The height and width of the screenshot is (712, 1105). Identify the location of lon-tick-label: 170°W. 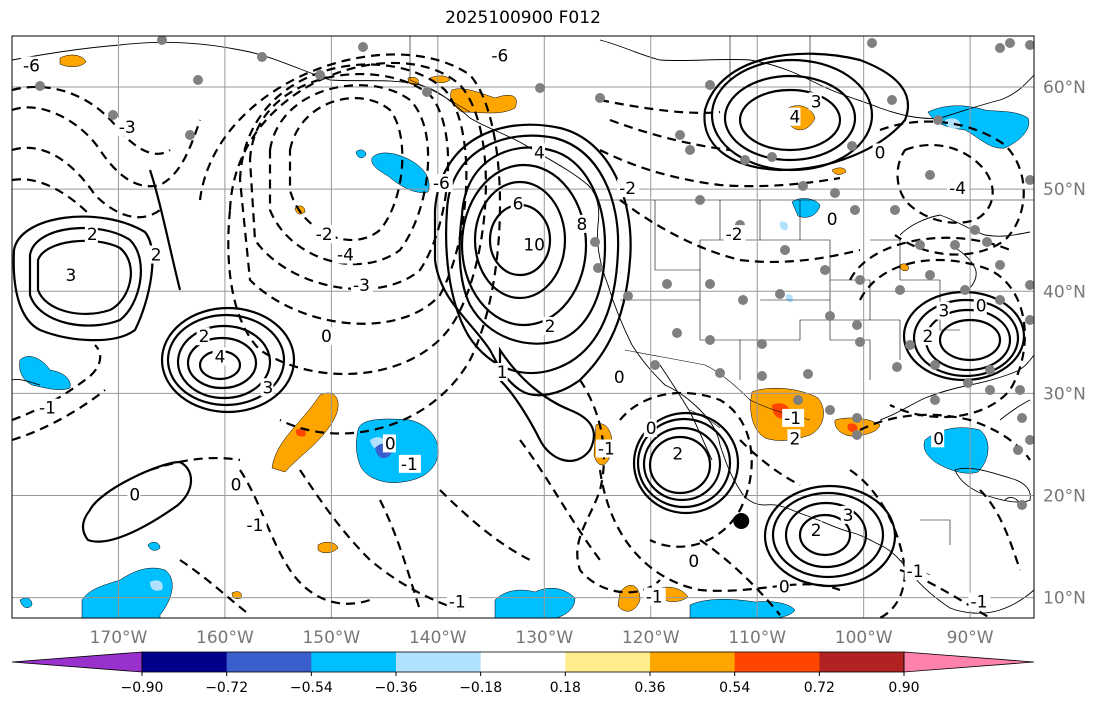
(119, 638).